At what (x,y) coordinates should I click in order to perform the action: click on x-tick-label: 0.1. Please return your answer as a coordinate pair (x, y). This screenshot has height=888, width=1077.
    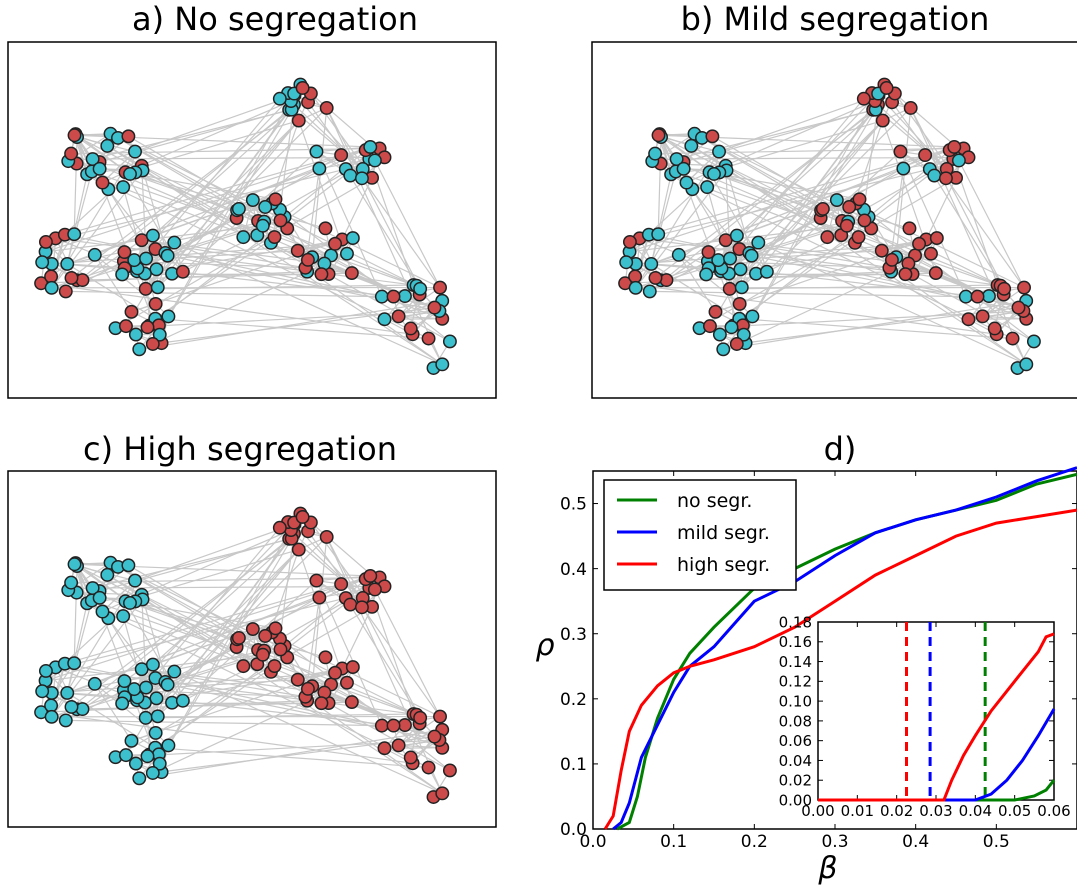
    Looking at the image, I should click on (673, 842).